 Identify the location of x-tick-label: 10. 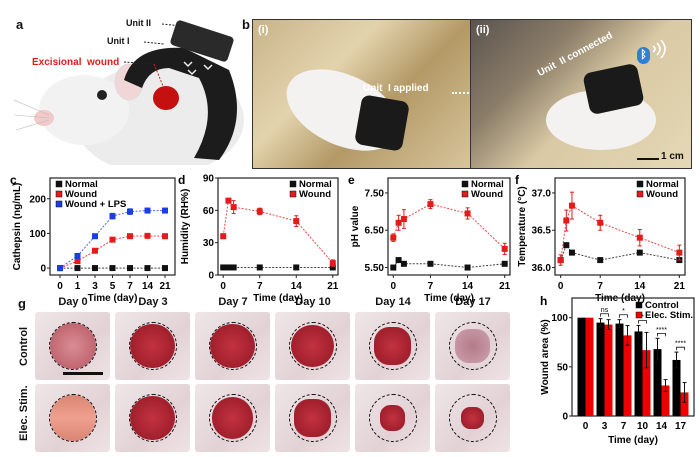
(643, 426).